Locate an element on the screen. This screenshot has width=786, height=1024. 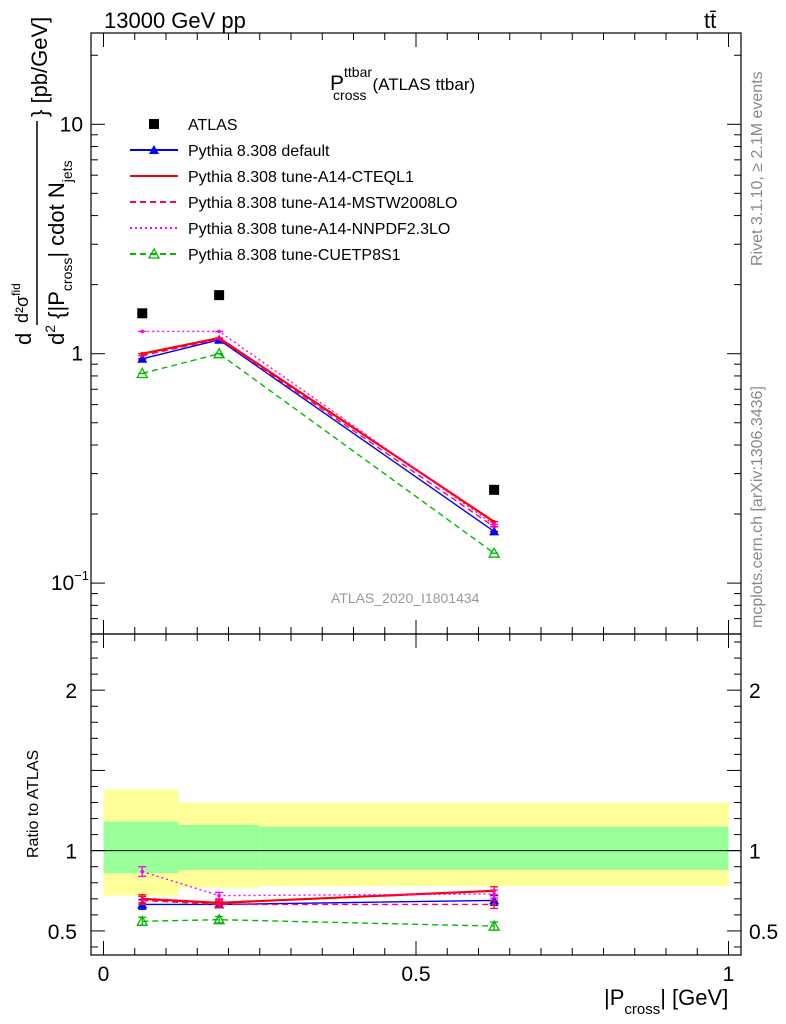
ylabel-denominator: d2 {|Pcross| cdot Njets is located at coordinates (58, 252).